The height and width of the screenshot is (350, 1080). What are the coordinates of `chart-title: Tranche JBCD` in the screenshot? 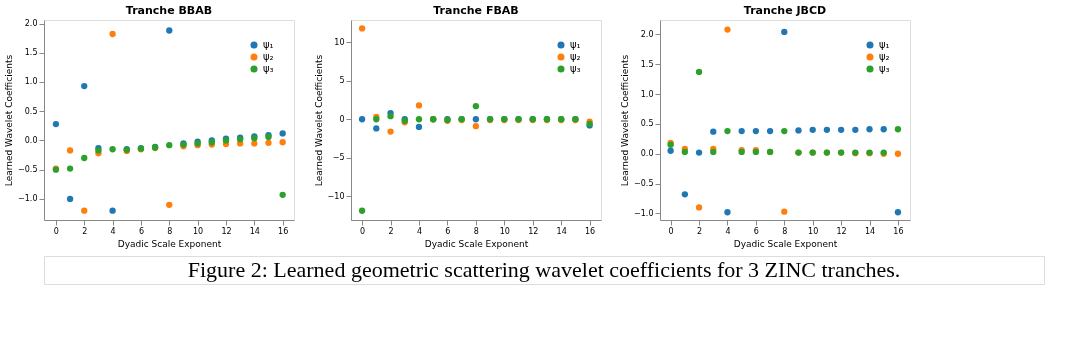 It's located at (785, 10).